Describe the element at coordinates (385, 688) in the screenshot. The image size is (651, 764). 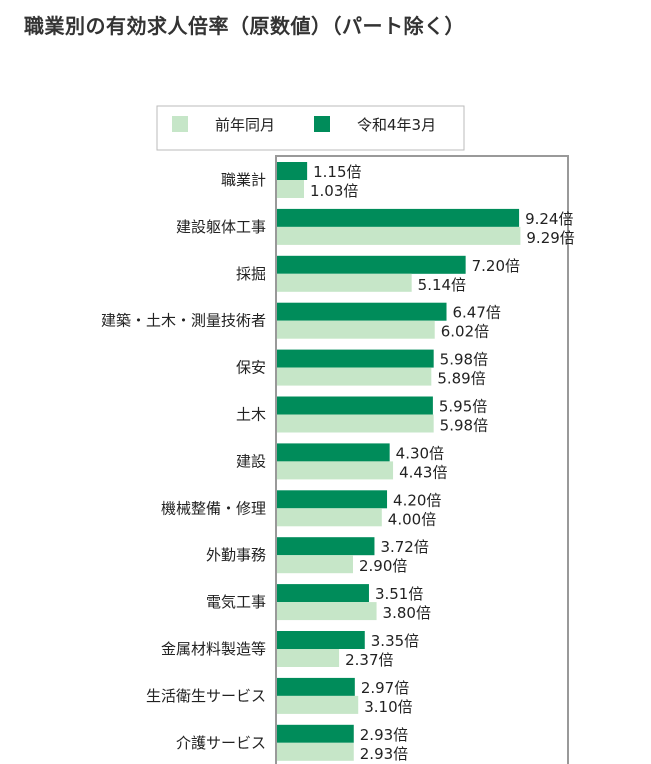
I see `data-label-current: 2.97倍` at that location.